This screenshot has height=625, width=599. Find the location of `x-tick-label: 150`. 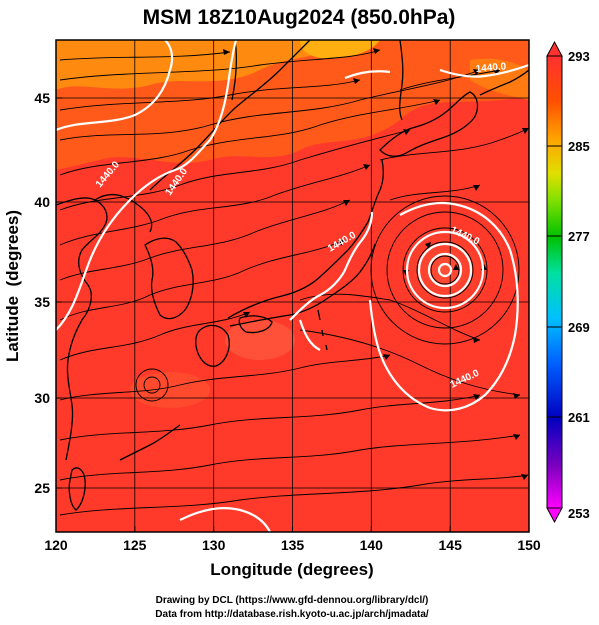

x-tick-label: 150 is located at coordinates (529, 545).